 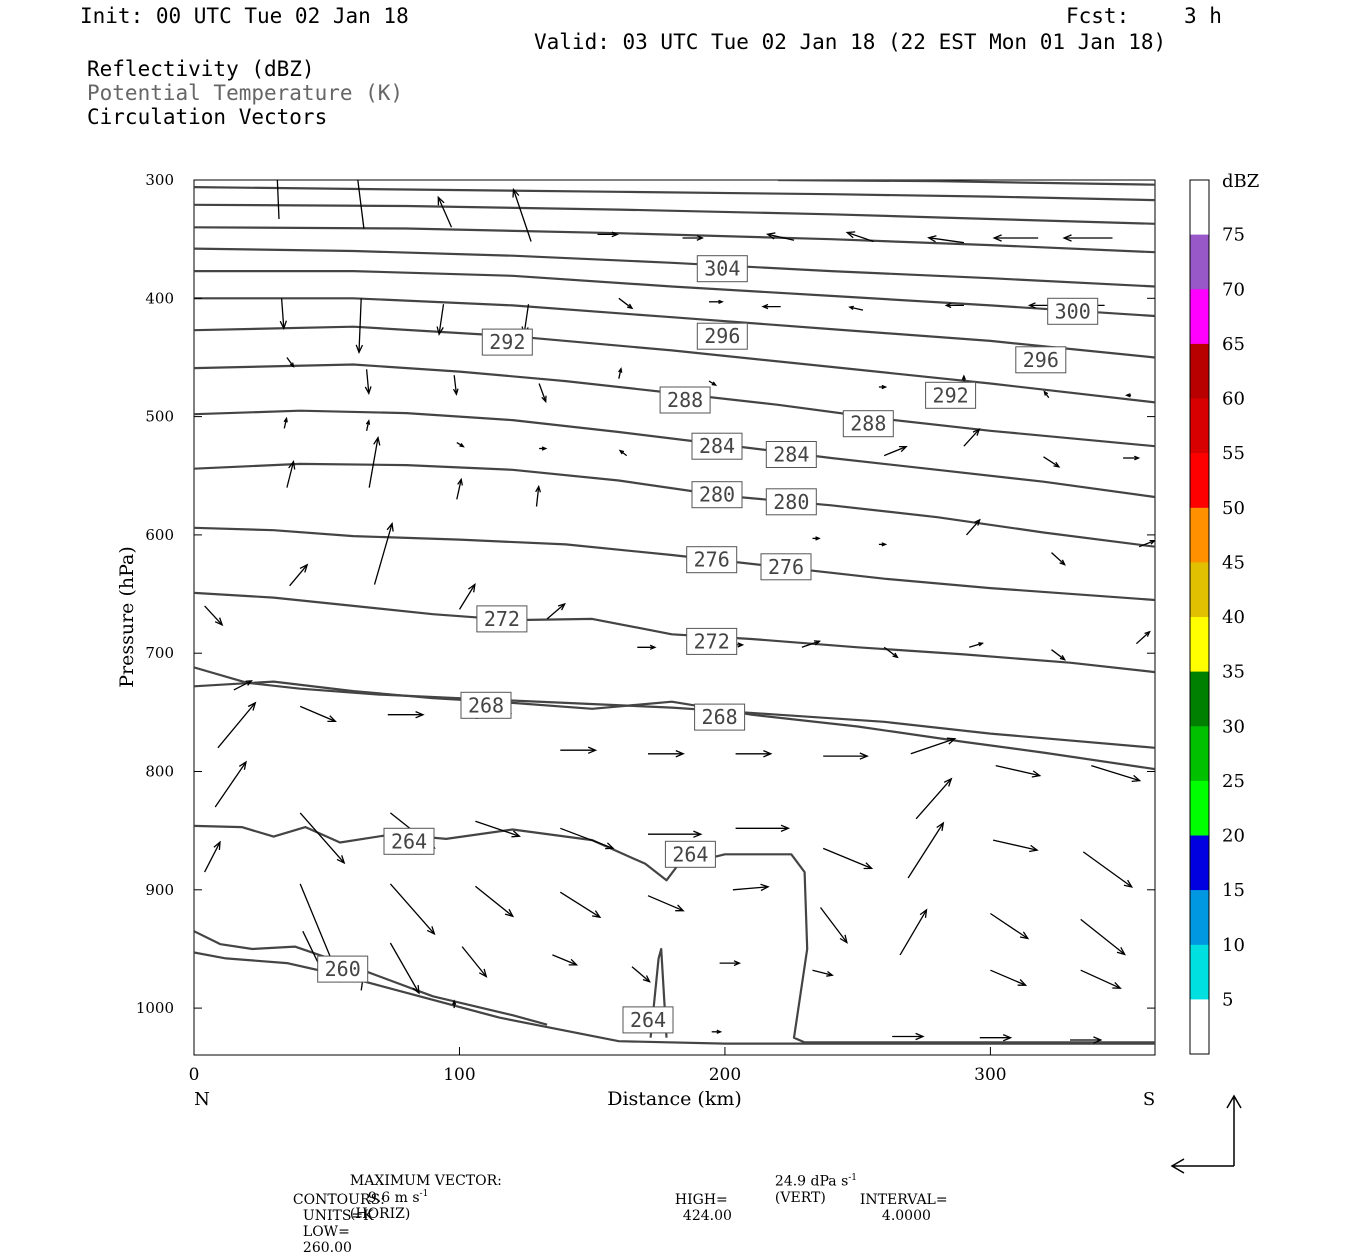 I want to click on contour-label: 272, so click(x=712, y=641).